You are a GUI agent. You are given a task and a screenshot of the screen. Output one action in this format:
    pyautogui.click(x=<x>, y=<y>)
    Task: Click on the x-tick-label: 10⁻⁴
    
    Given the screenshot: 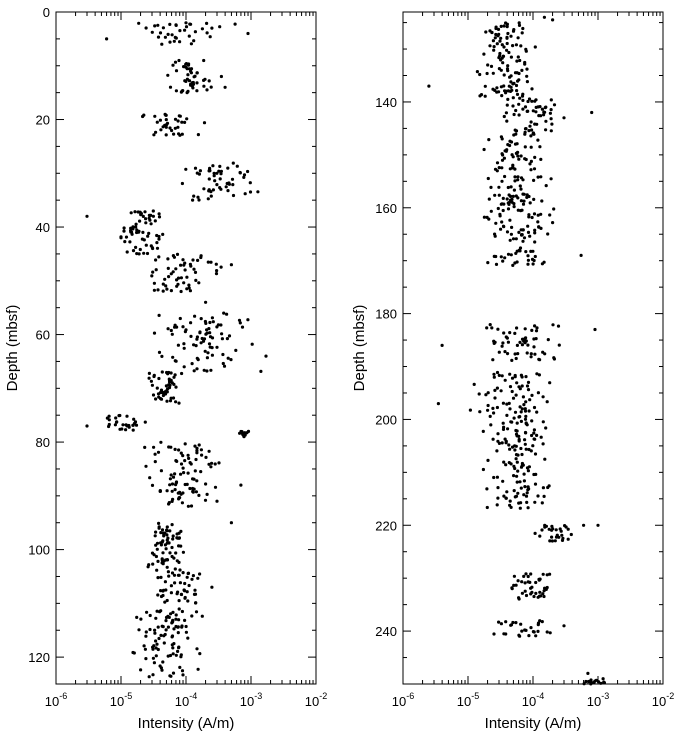 What is the action you would take?
    pyautogui.click(x=186, y=700)
    